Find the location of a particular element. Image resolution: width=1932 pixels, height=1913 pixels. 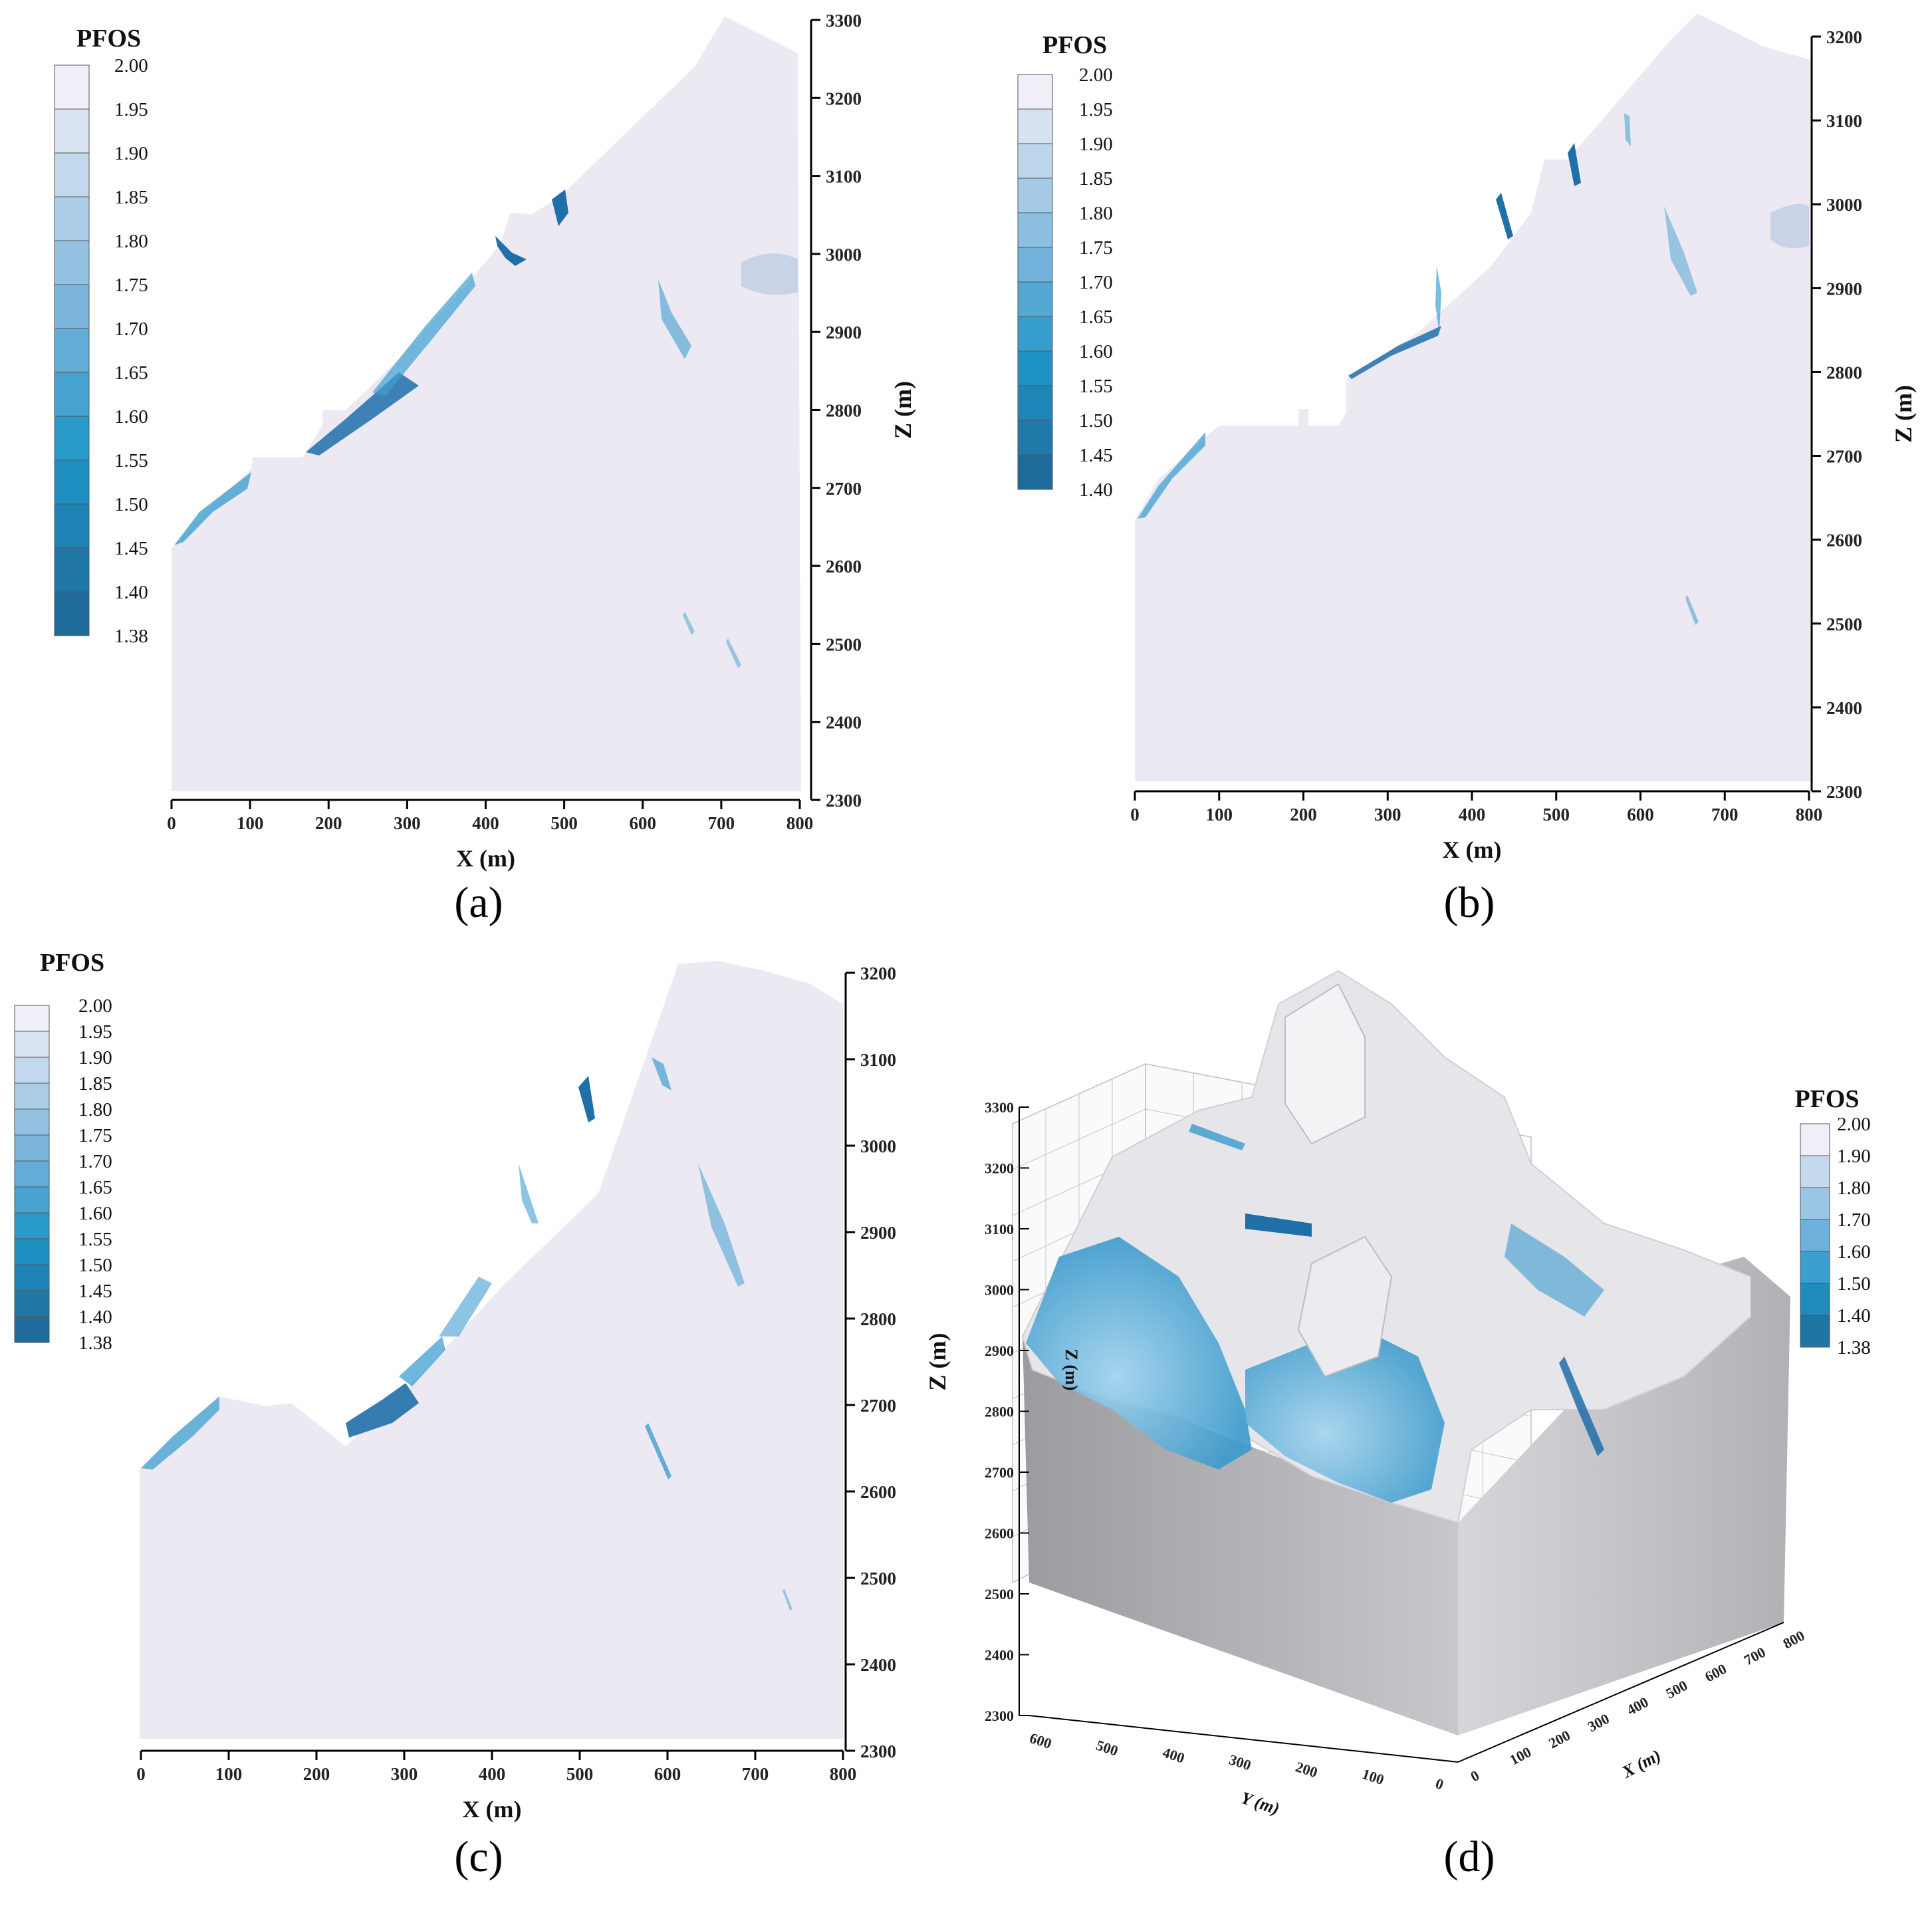

x-tick-label: 400 is located at coordinates (1637, 1706).